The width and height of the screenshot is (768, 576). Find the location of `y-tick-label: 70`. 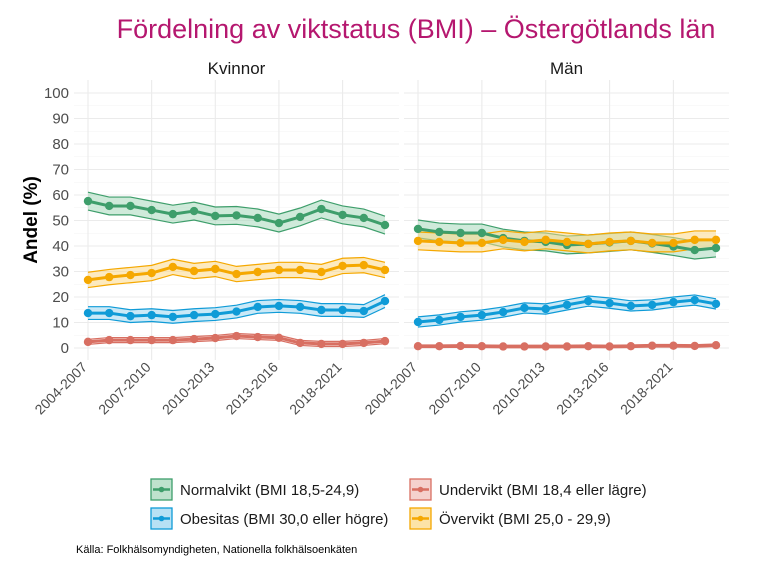

y-tick-label: 70 is located at coordinates (60, 170).